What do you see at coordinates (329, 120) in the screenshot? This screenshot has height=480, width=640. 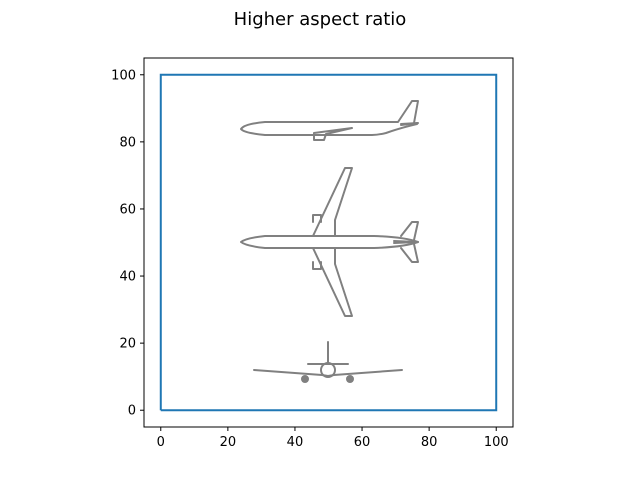 I see `airplane-side-view-icon` at bounding box center [329, 120].